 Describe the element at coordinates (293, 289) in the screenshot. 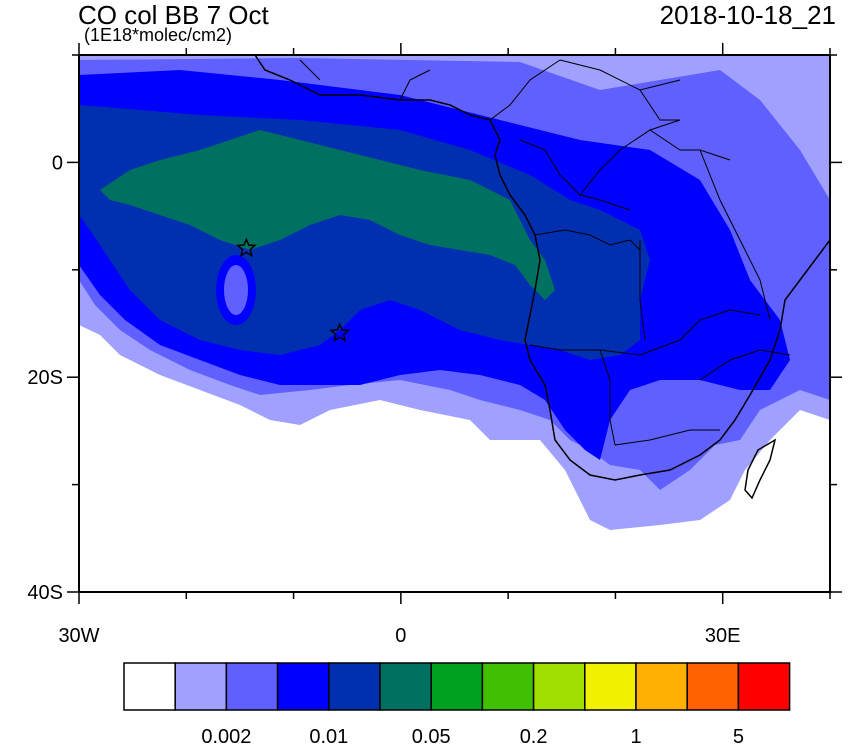

I see `markers-group` at that location.